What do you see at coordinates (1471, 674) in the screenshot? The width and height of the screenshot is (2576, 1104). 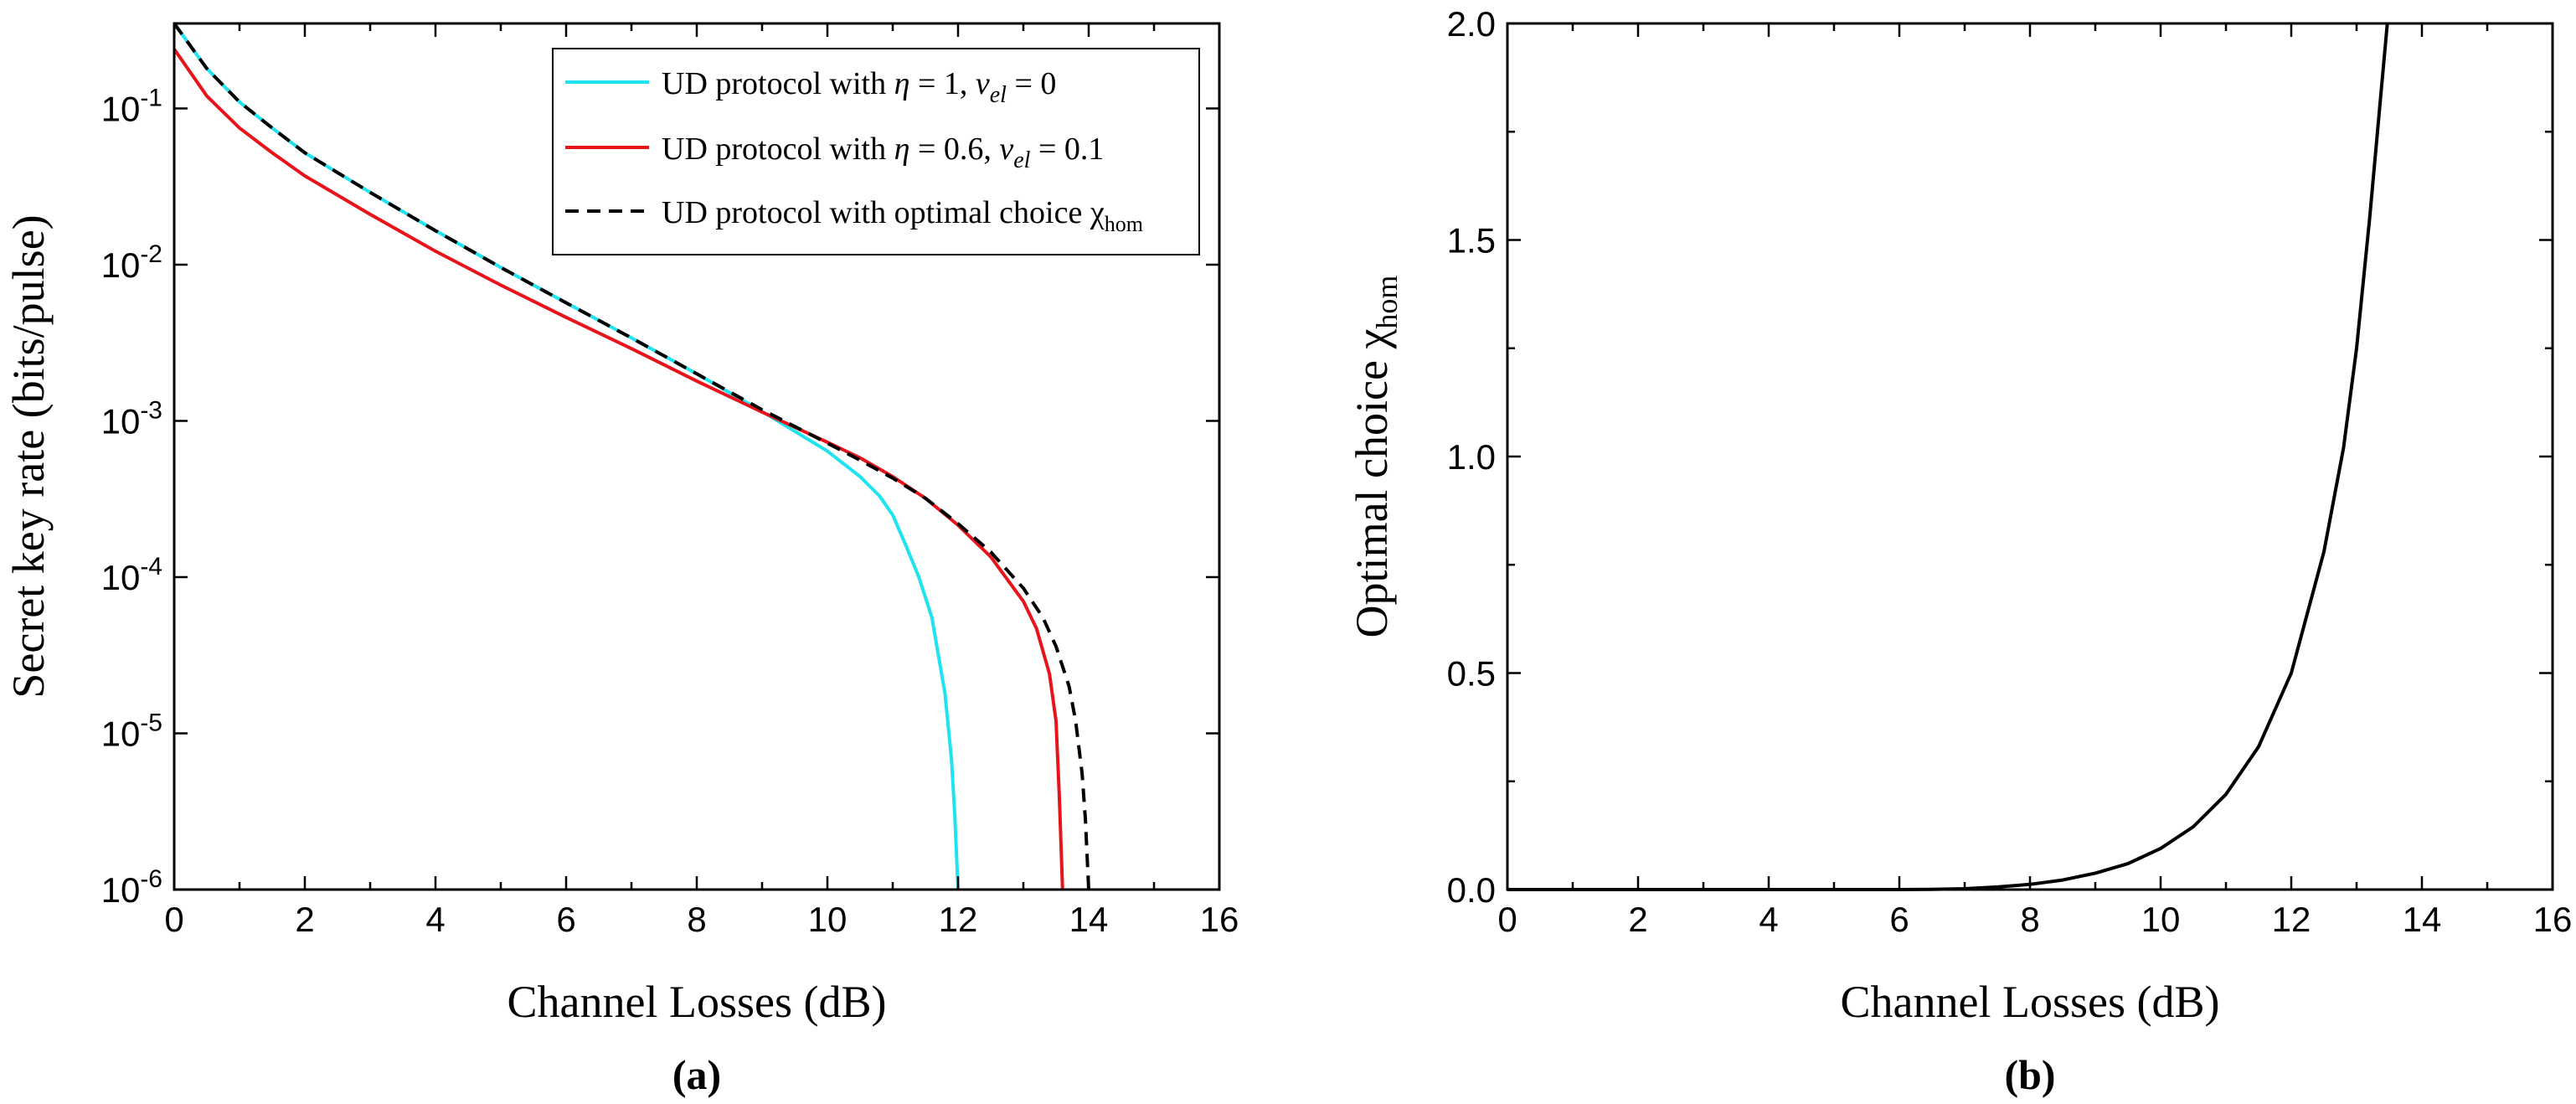 I see `y-tick-label: 0.5` at bounding box center [1471, 674].